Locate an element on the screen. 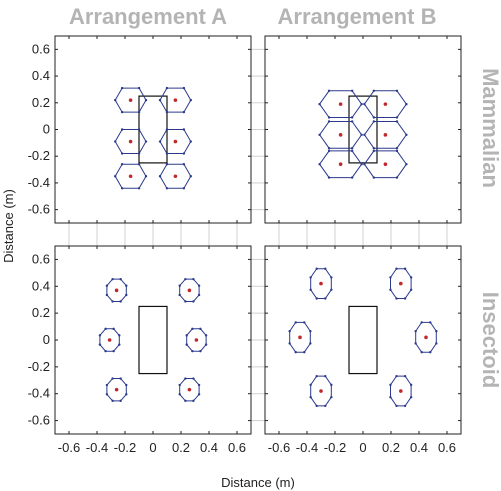 The width and height of the screenshot is (501, 491). col-title-arrangement-a: Arrangement A is located at coordinates (148, 16).